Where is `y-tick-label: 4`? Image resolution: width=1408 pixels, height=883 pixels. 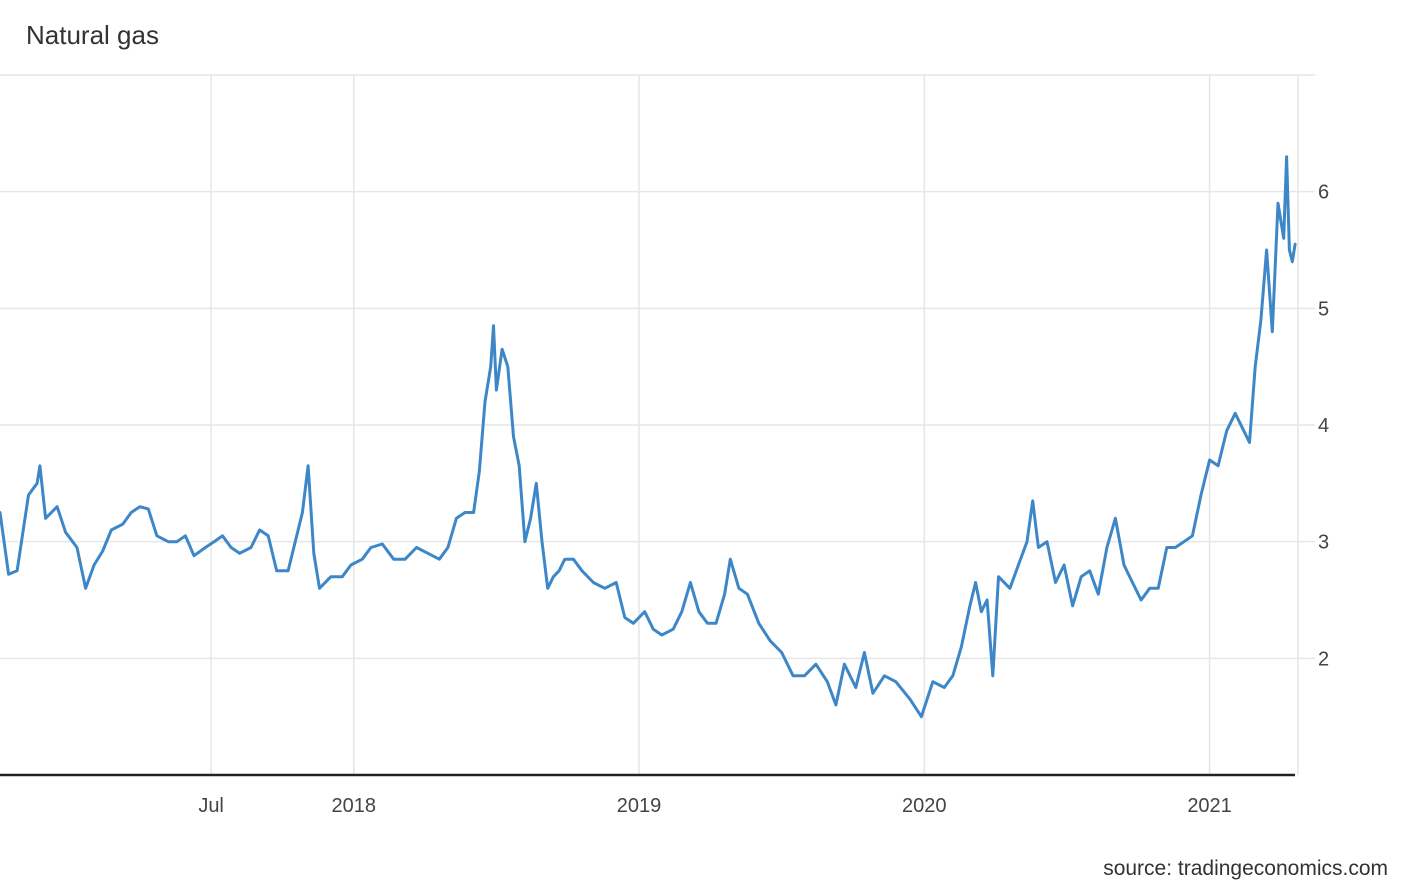
y-tick-label: 4 is located at coordinates (1323, 426).